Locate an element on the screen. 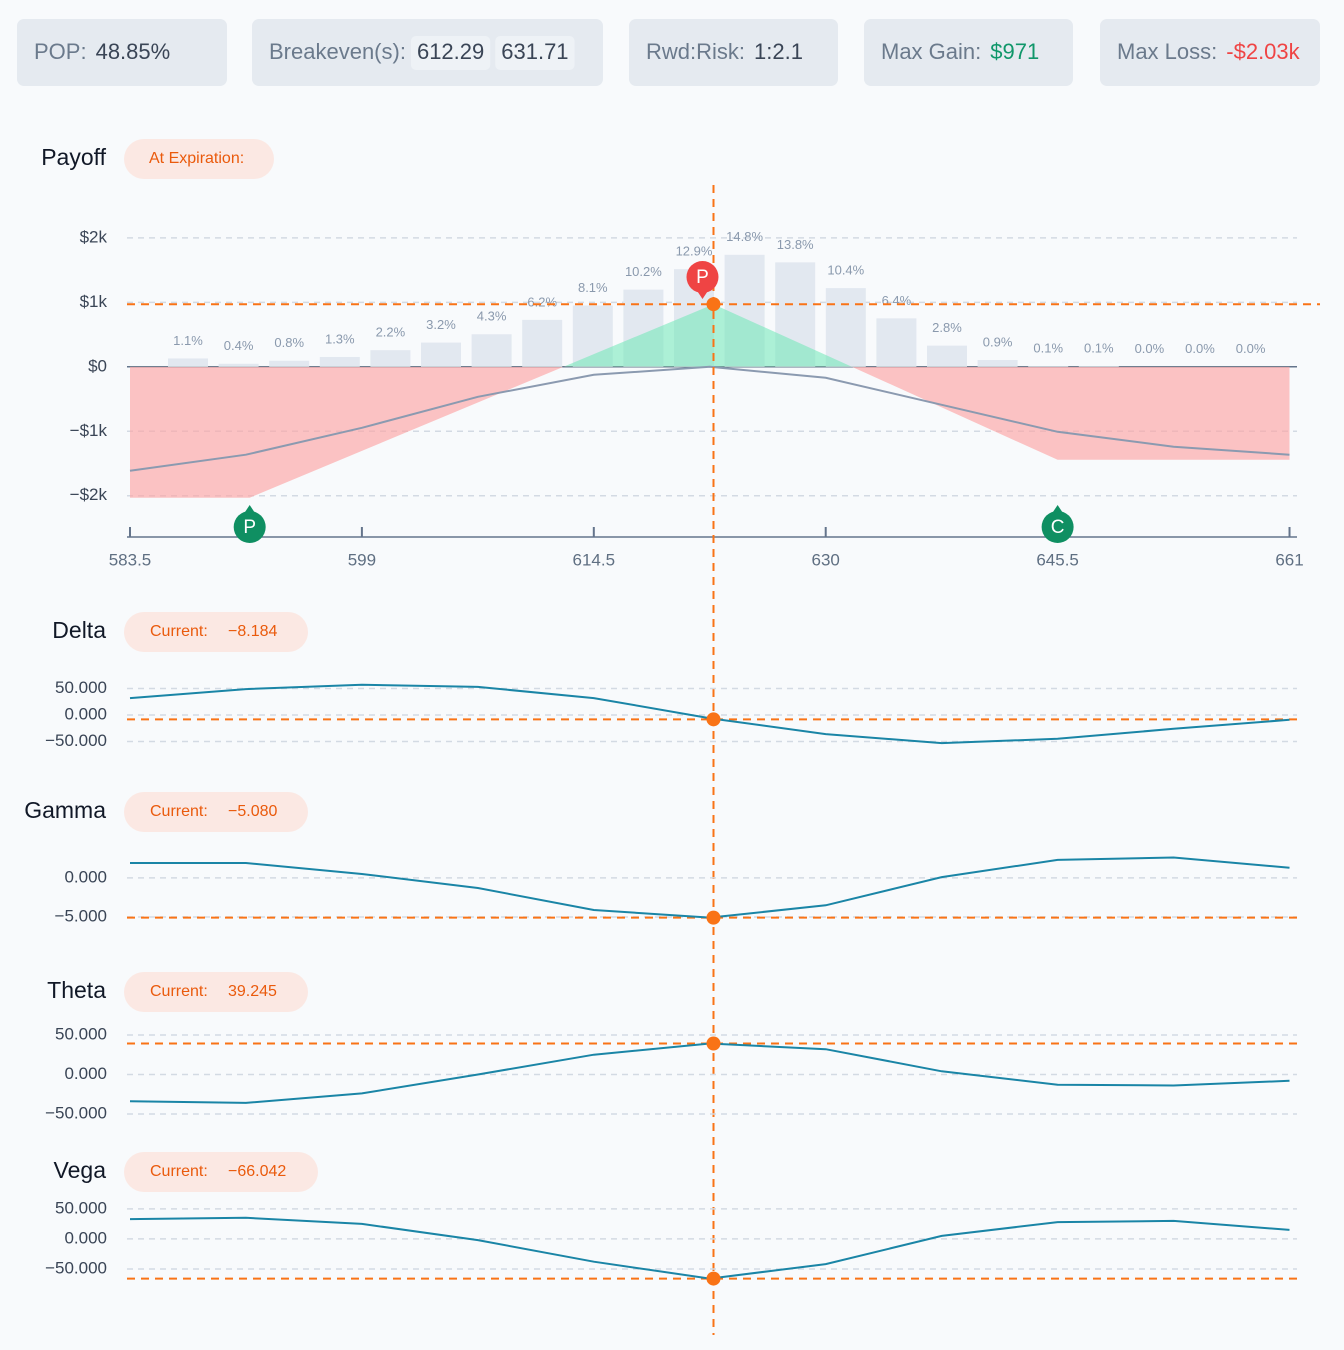  x-tick-label: 614.5 is located at coordinates (594, 559).